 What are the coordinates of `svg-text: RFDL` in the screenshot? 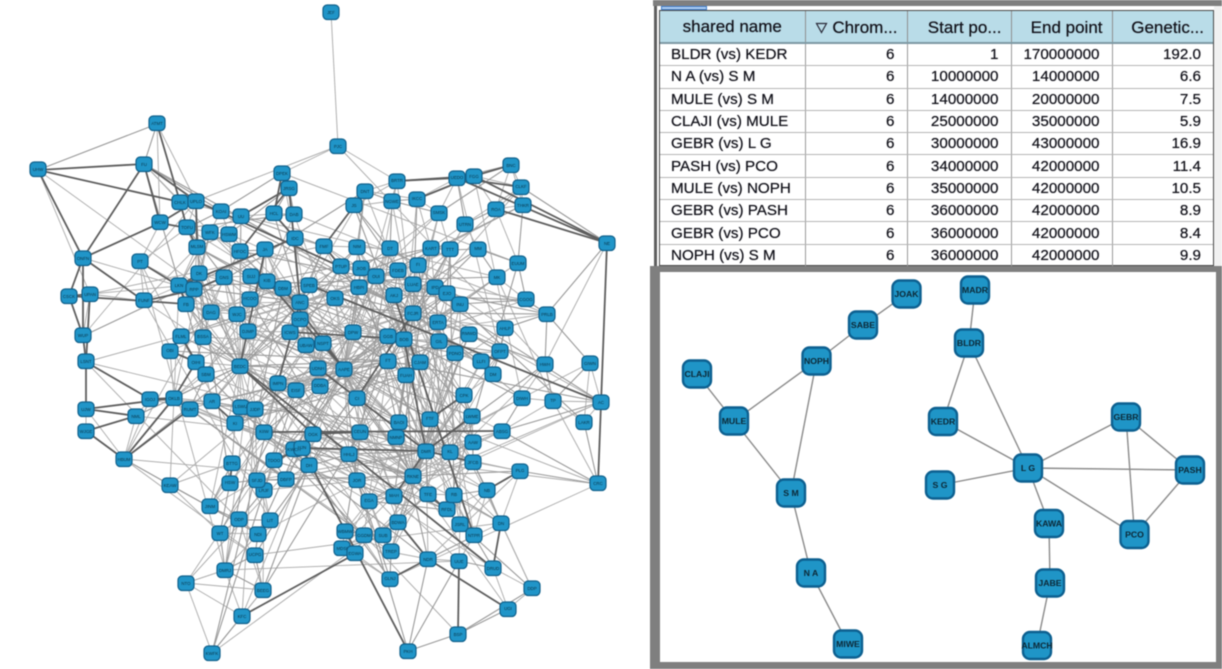 It's located at (447, 509).